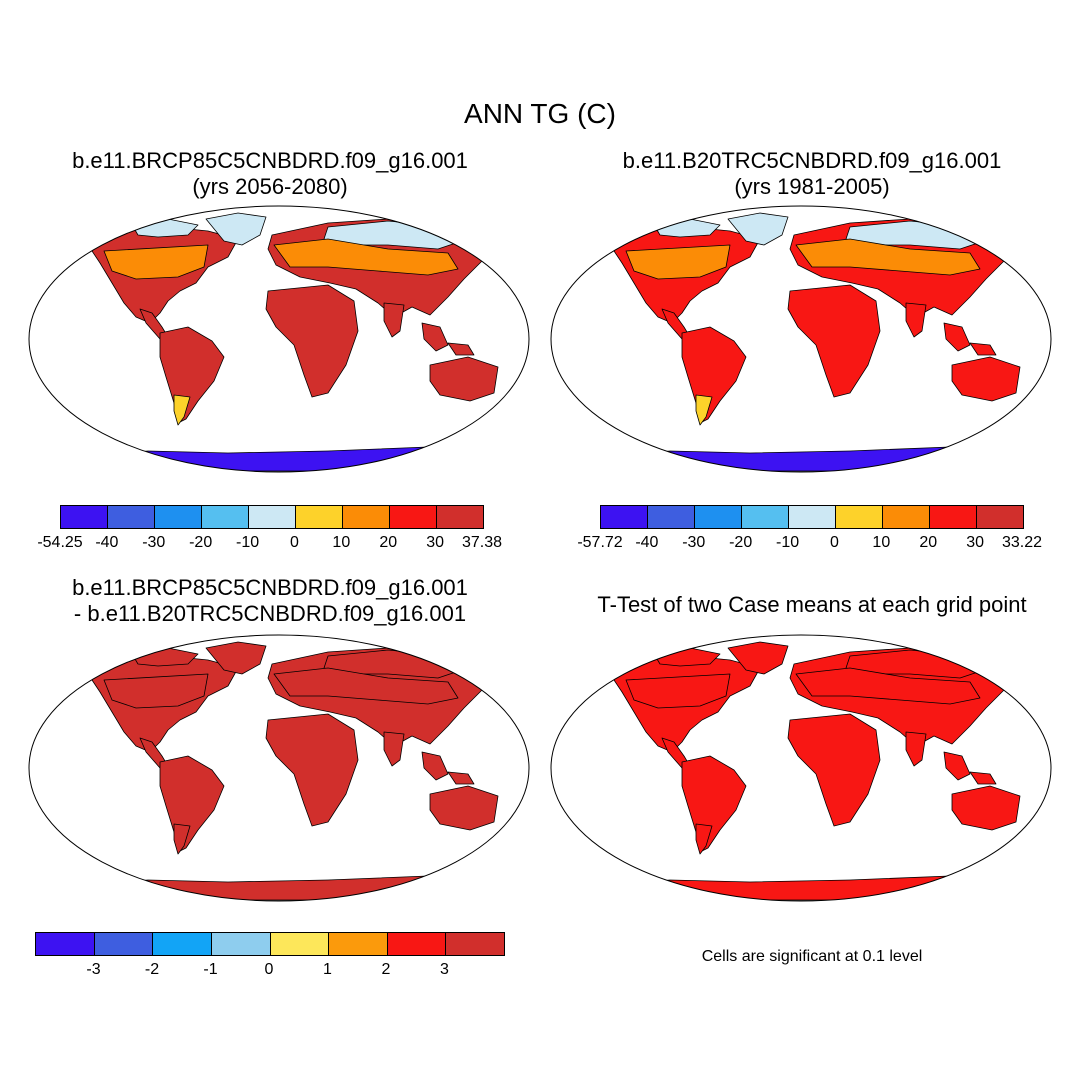 This screenshot has height=1080, width=1080. Describe the element at coordinates (975, 542) in the screenshot. I see `control-colorbar-label-8: 30` at that location.